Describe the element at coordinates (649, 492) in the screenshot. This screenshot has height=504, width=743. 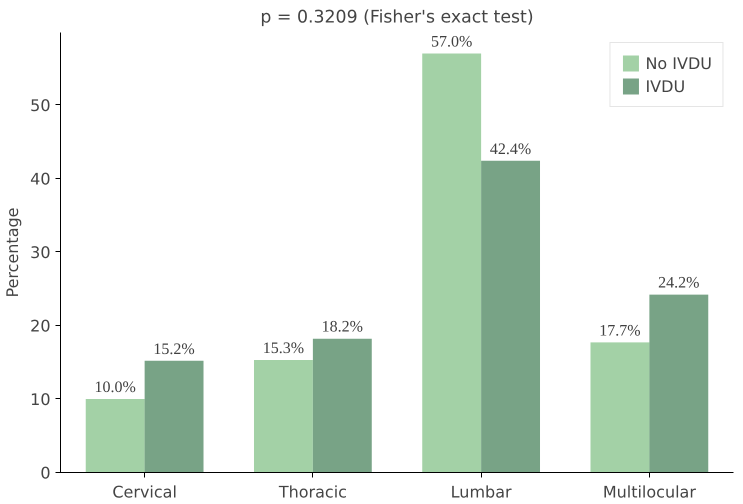
I see `x-tick-label: Multilocular` at that location.